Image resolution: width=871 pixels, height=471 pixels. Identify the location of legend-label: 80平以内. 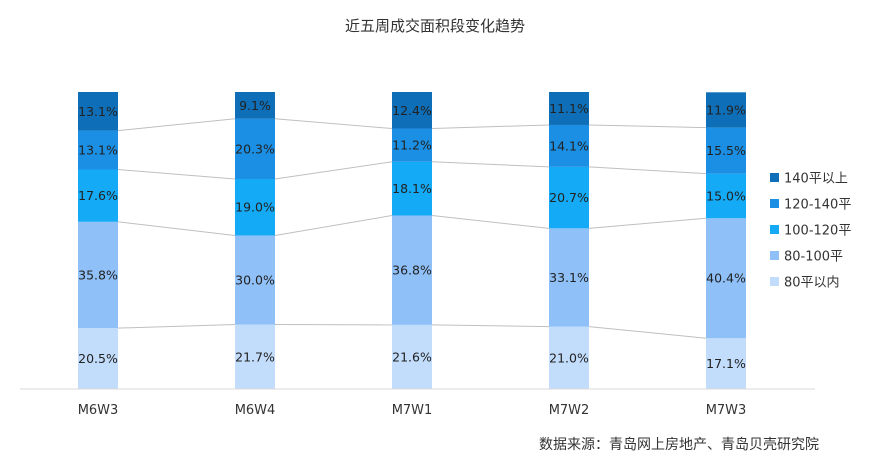
(812, 283).